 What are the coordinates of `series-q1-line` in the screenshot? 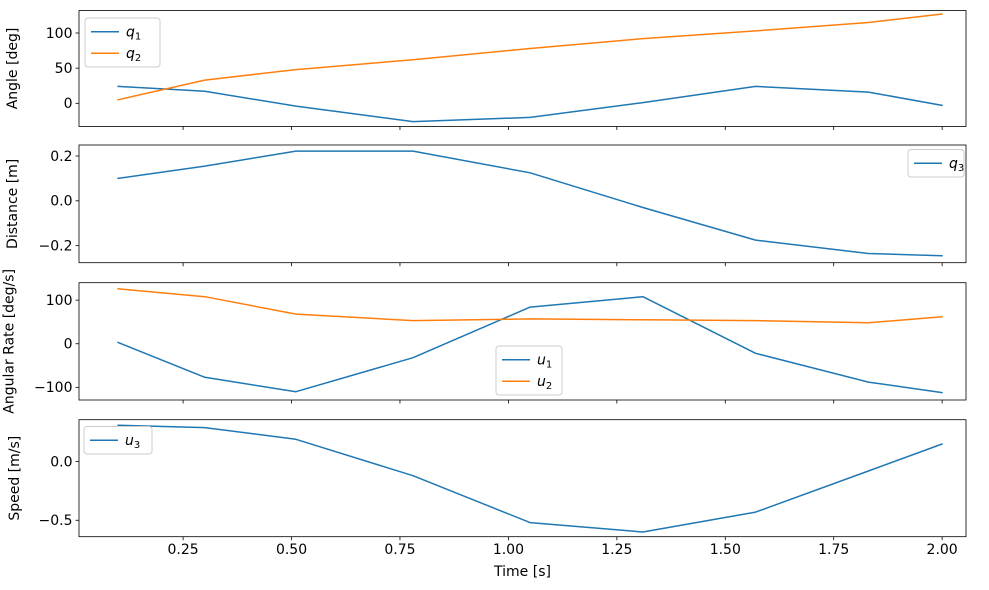 It's located at (530, 104).